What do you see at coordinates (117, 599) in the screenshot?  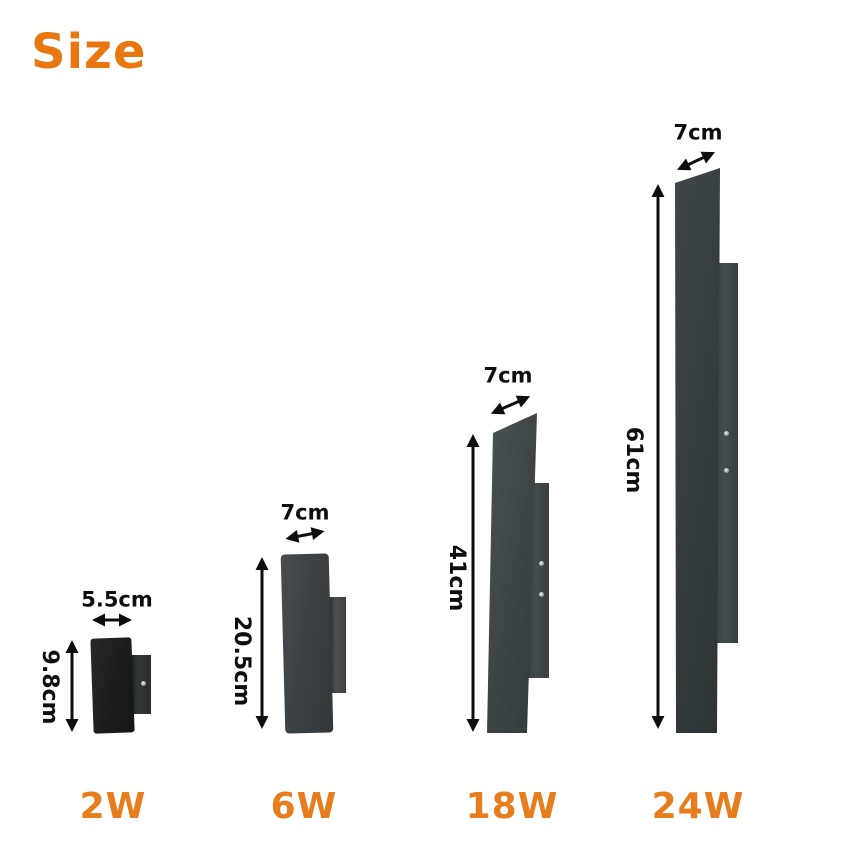 I see `width-dimension-label: 5.5cm` at bounding box center [117, 599].